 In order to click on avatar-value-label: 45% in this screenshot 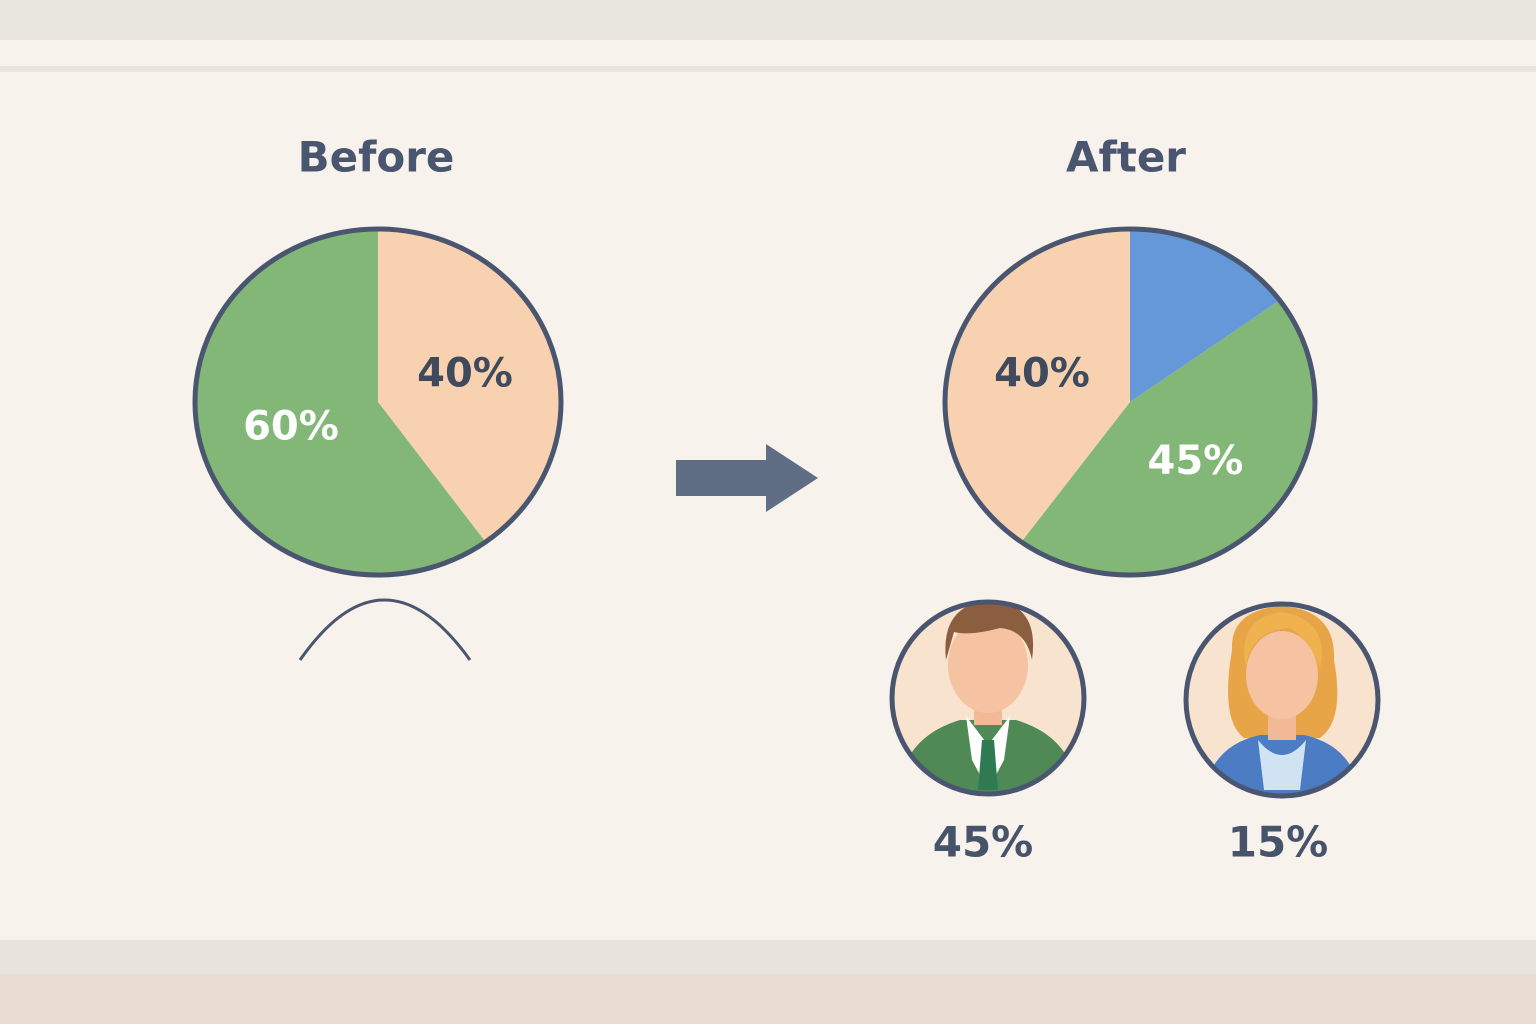, I will do `click(983, 842)`.